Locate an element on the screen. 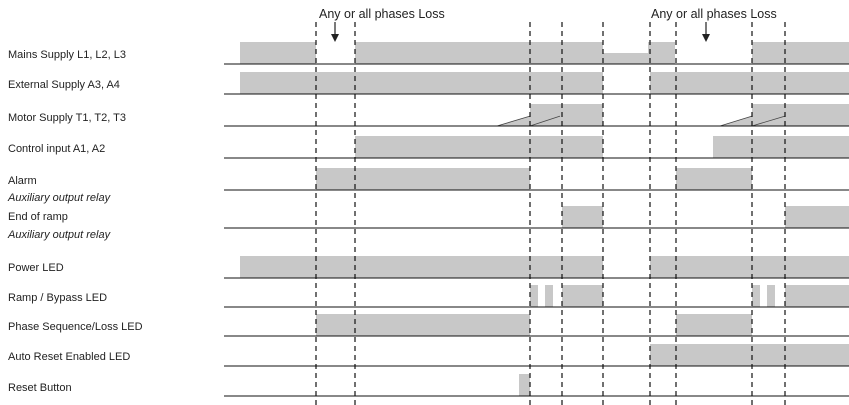 The image size is (849, 405). row-label-motor-supply: Motor Supply T1, T2, T3 is located at coordinates (67, 118).